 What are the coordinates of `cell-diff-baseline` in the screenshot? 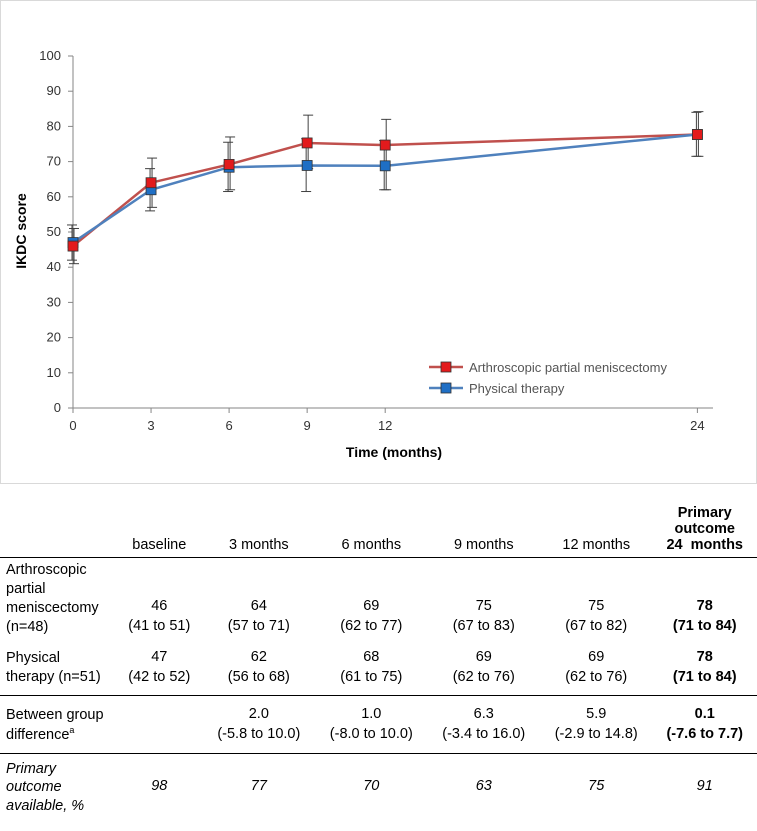 It's located at (159, 724).